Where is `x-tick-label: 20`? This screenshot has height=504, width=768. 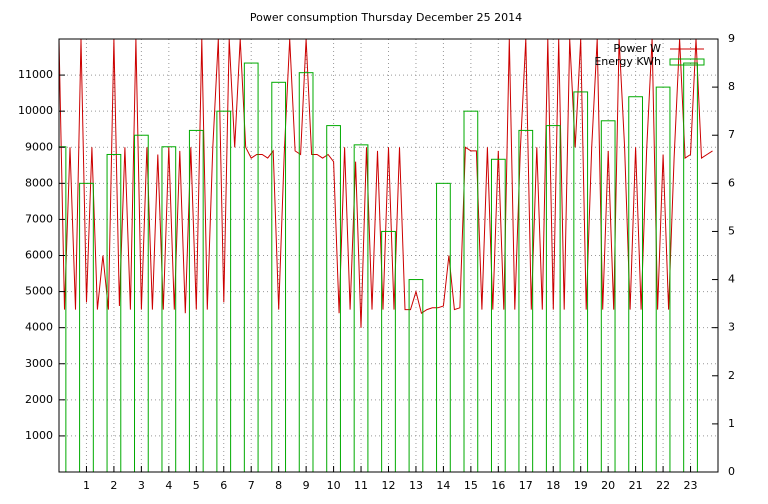 x-tick-label: 20 is located at coordinates (608, 485).